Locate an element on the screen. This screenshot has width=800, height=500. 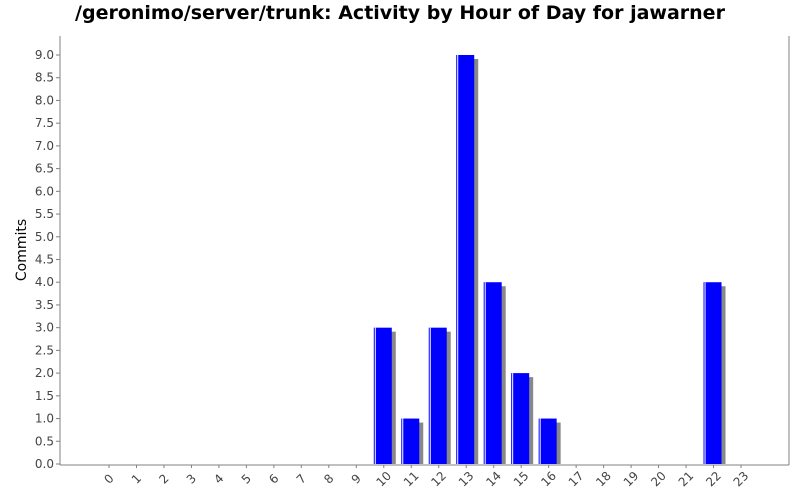
x-tick-label: 14 is located at coordinates (493, 479).